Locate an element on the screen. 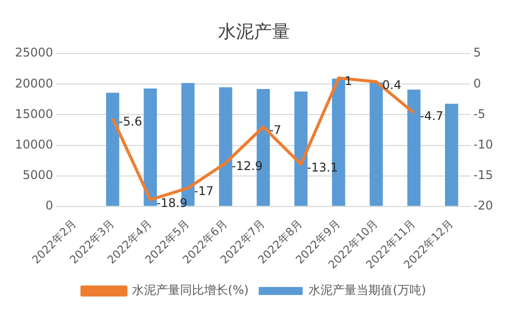  chart-title: 水泥产量 is located at coordinates (254, 31).